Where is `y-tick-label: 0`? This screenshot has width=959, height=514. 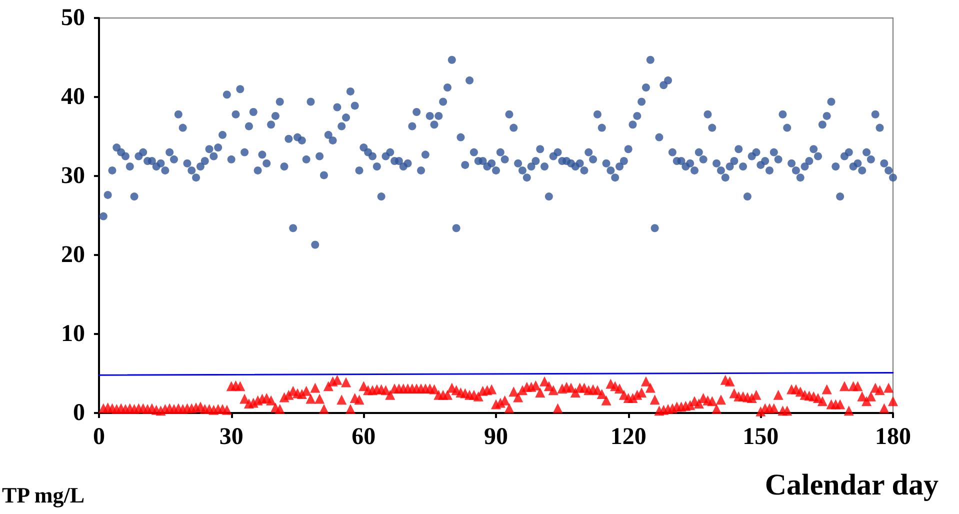
y-tick-label: 0 is located at coordinates (79, 413).